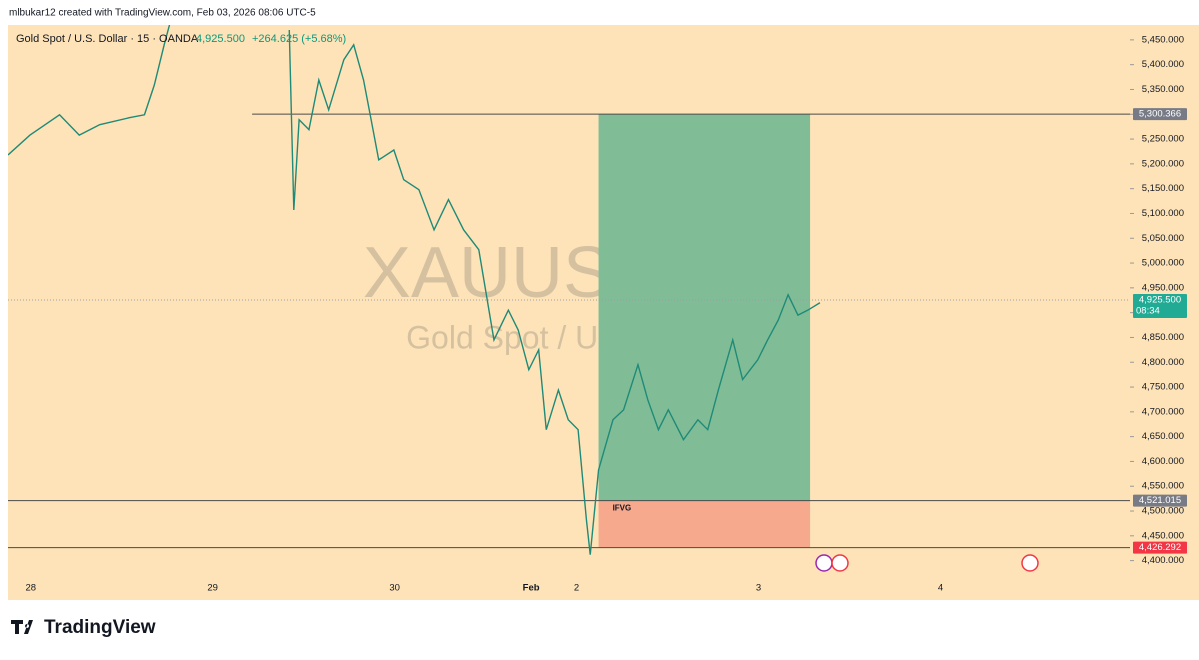  I want to click on y-tick-label: 5,350.000, so click(1163, 89).